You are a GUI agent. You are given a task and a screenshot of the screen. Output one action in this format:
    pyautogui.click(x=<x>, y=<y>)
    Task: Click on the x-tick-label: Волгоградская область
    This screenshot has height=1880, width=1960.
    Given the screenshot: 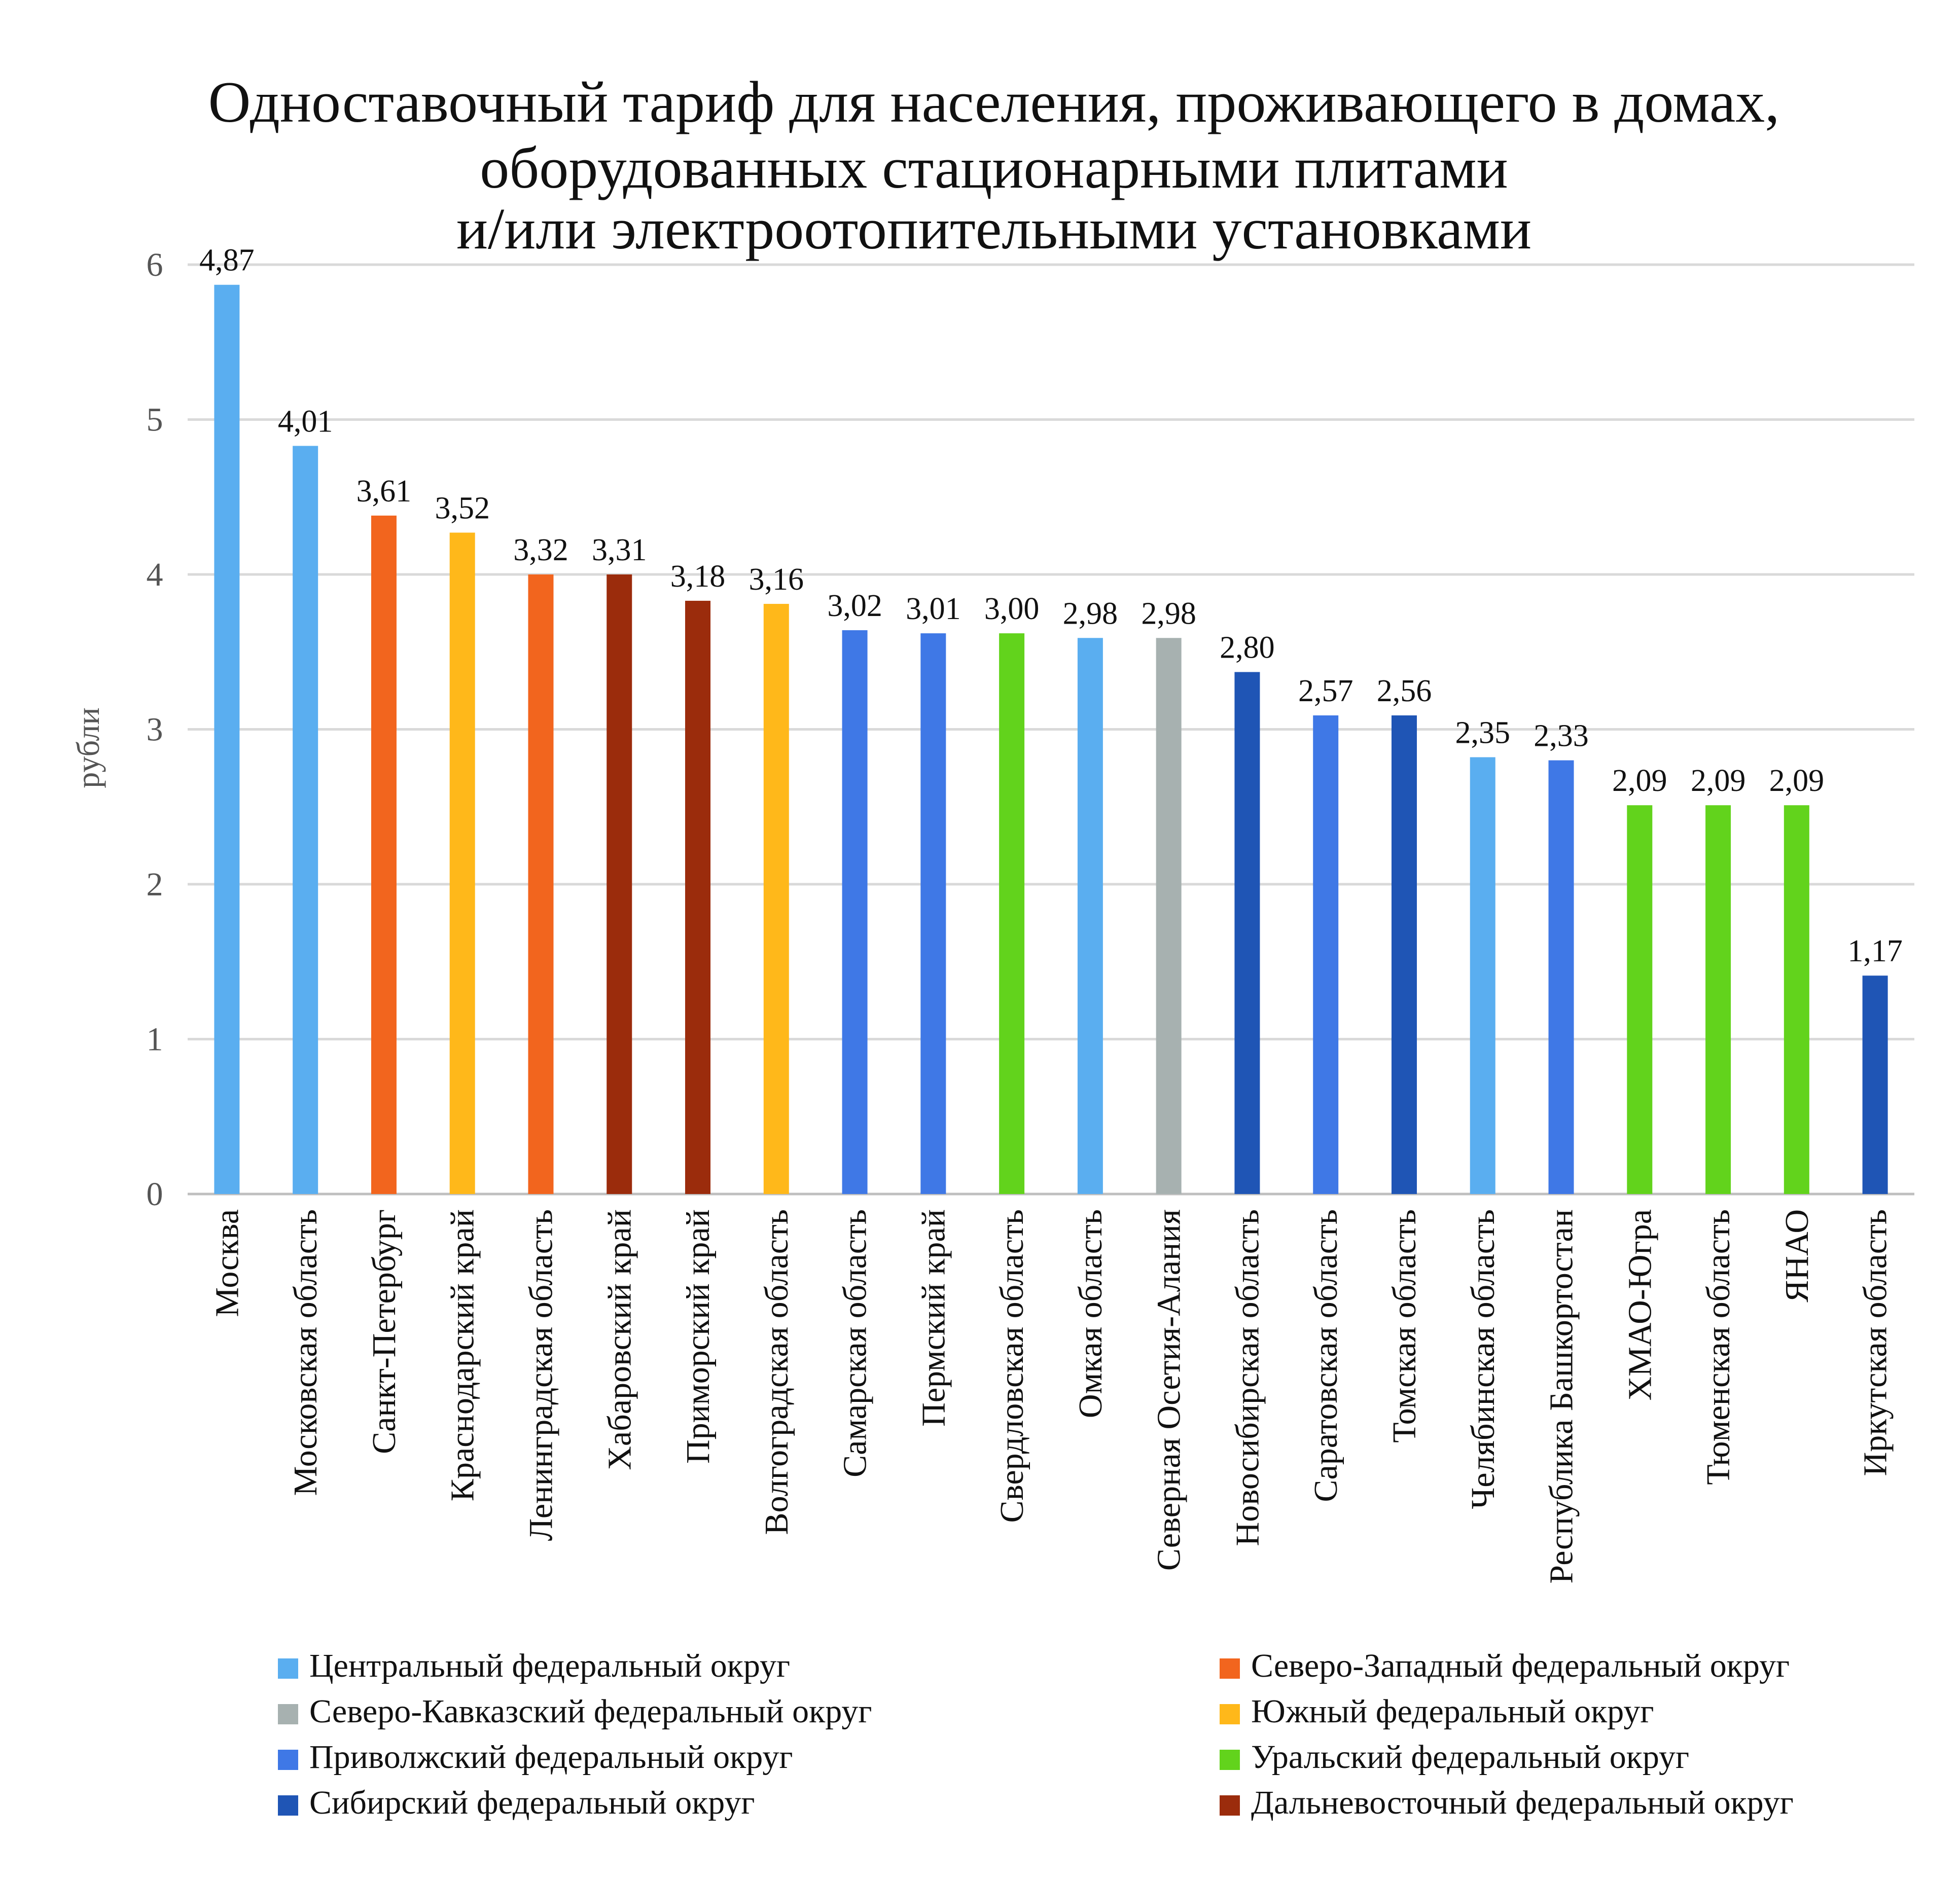 What is the action you would take?
    pyautogui.click(x=776, y=1372)
    